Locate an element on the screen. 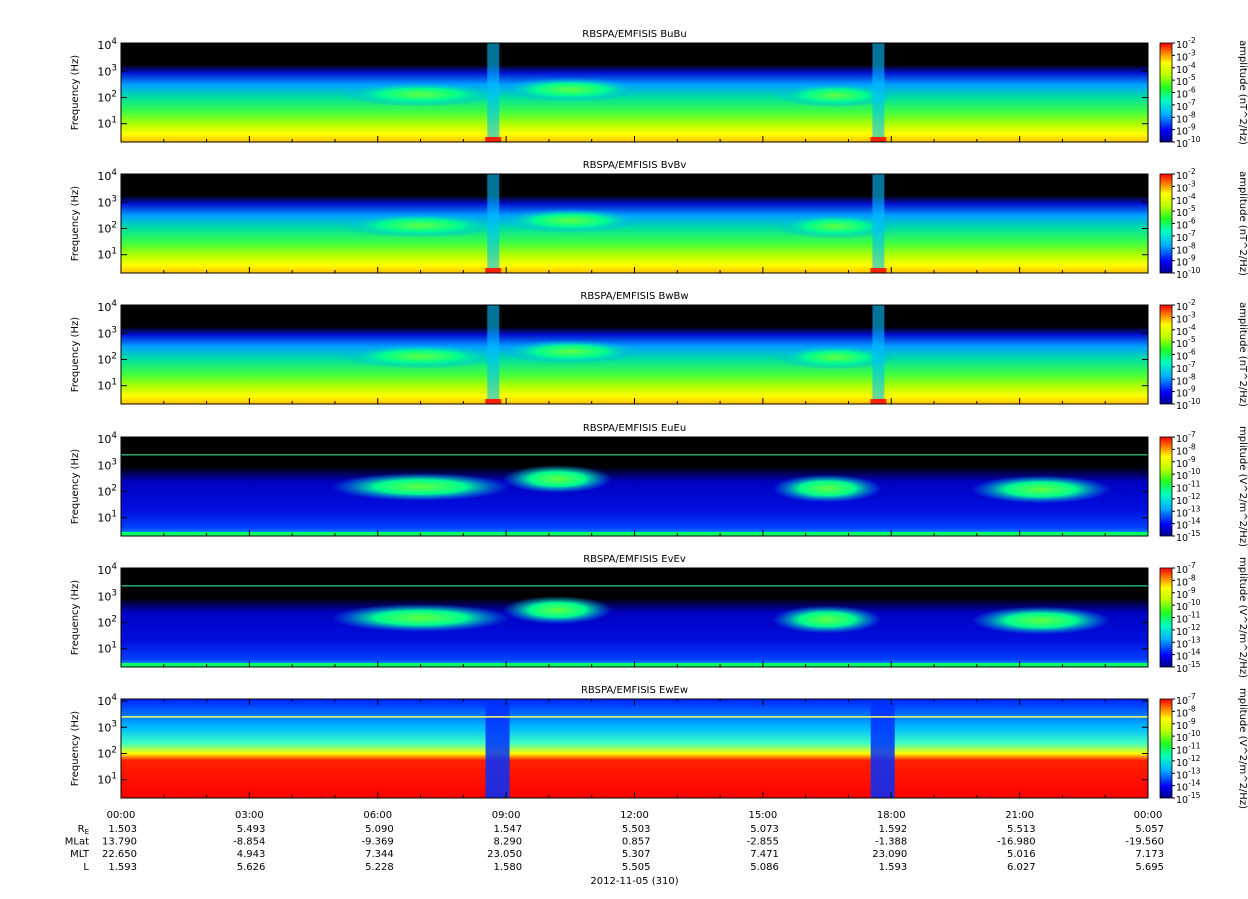 This screenshot has width=1248, height=899. x-tick-label: 21:00 is located at coordinates (1019, 815).